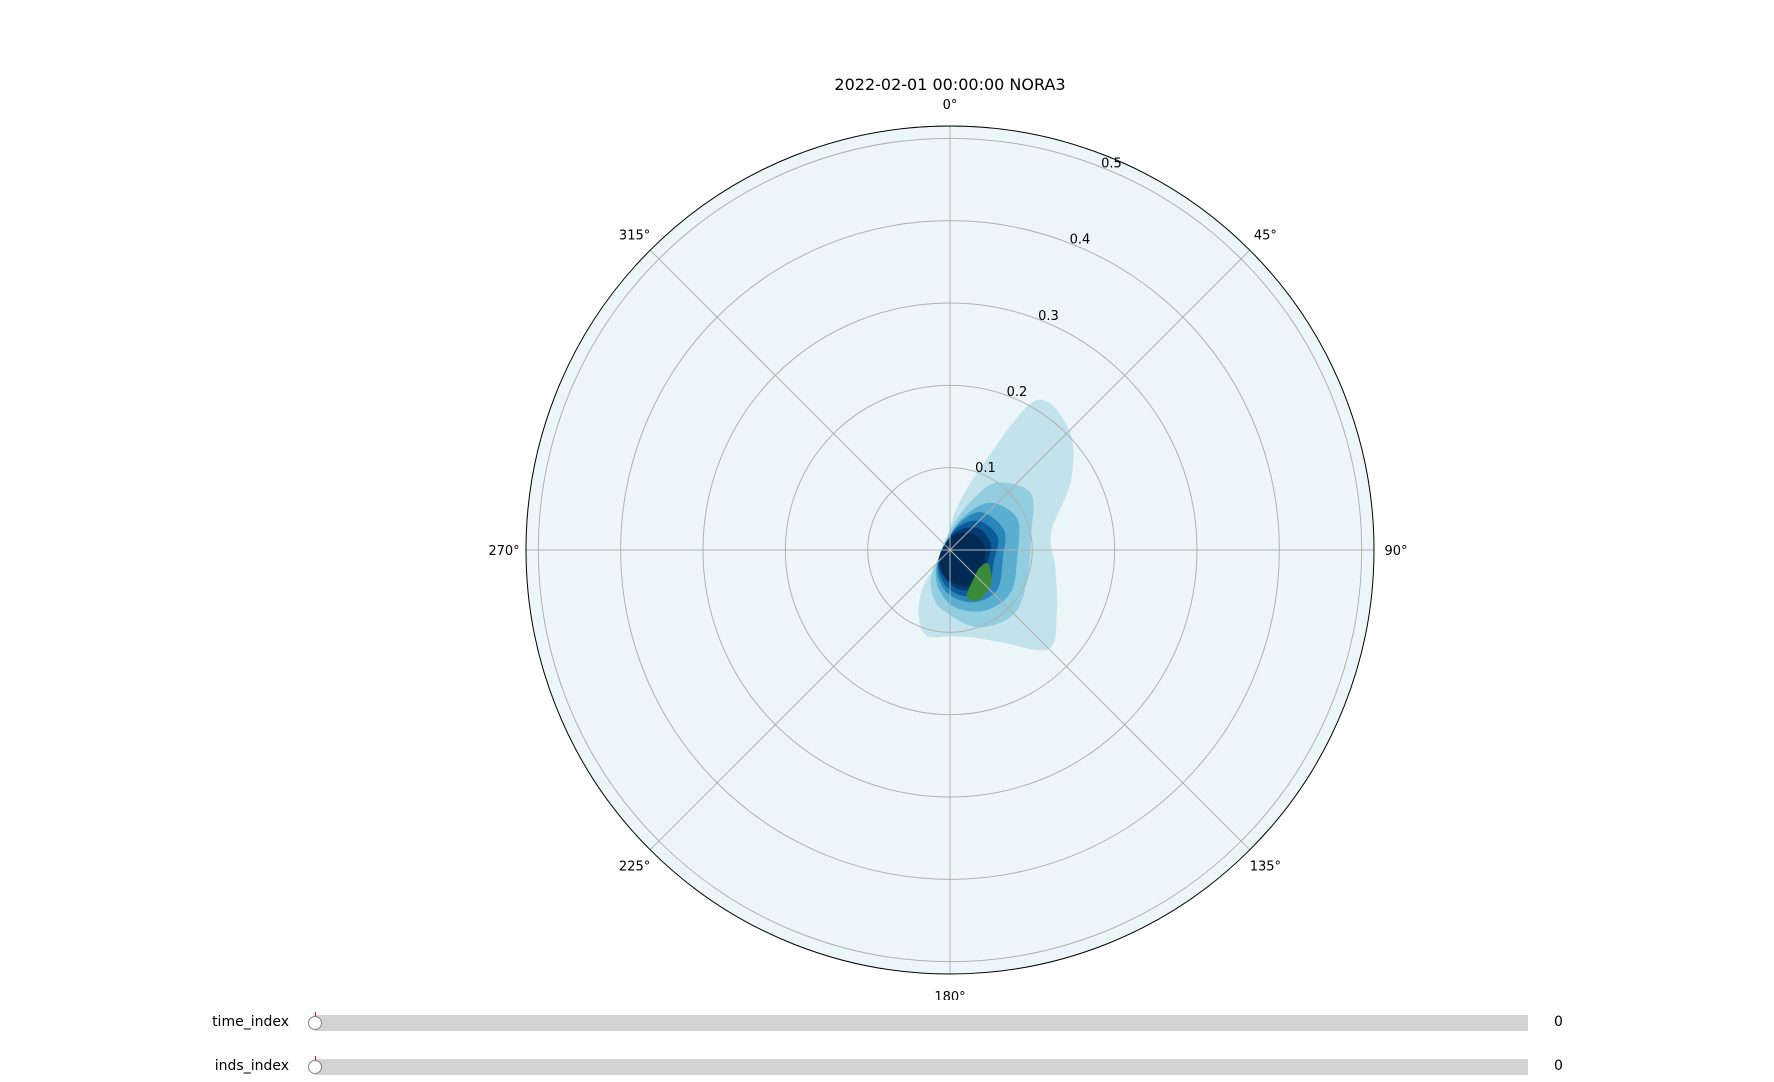  What do you see at coordinates (634, 236) in the screenshot?
I see `angle-tick-label: 315°` at bounding box center [634, 236].